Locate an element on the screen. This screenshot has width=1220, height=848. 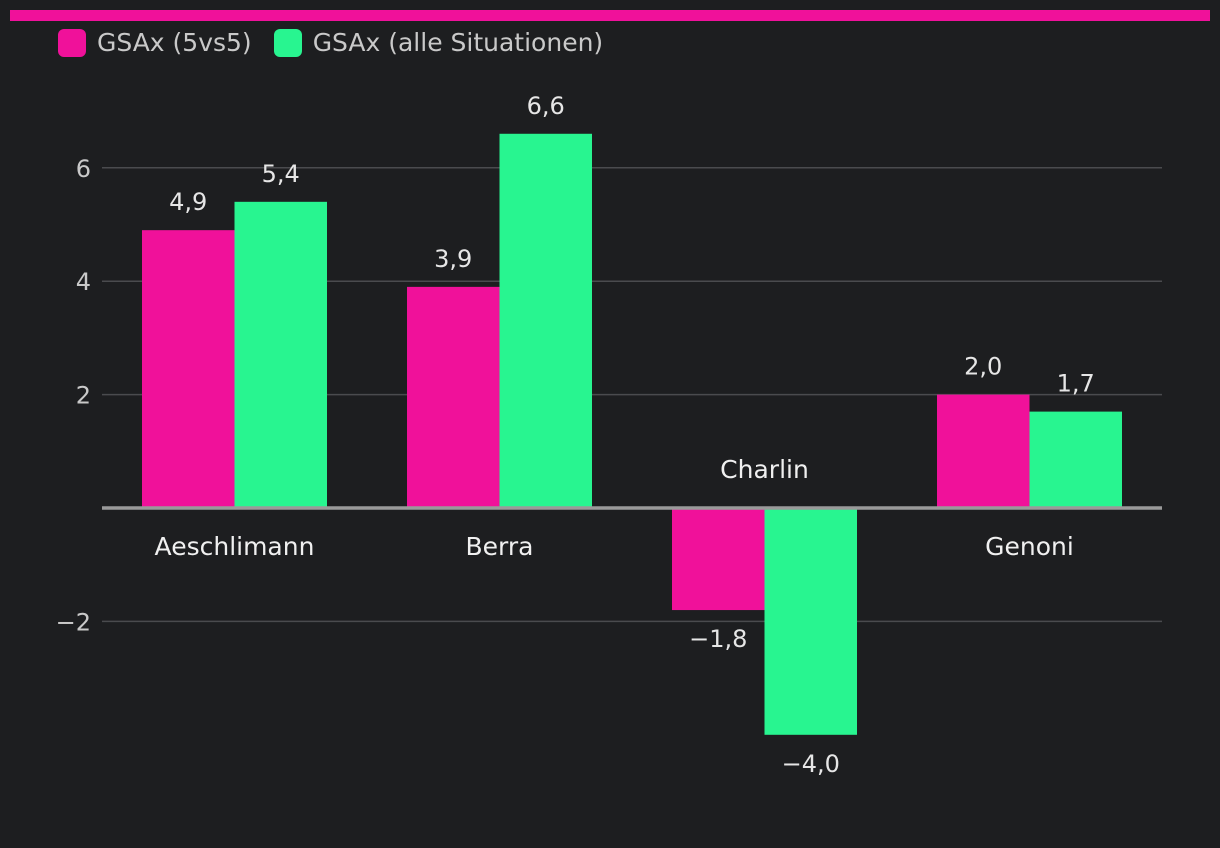
top-accent-bar is located at coordinates (610, 15).